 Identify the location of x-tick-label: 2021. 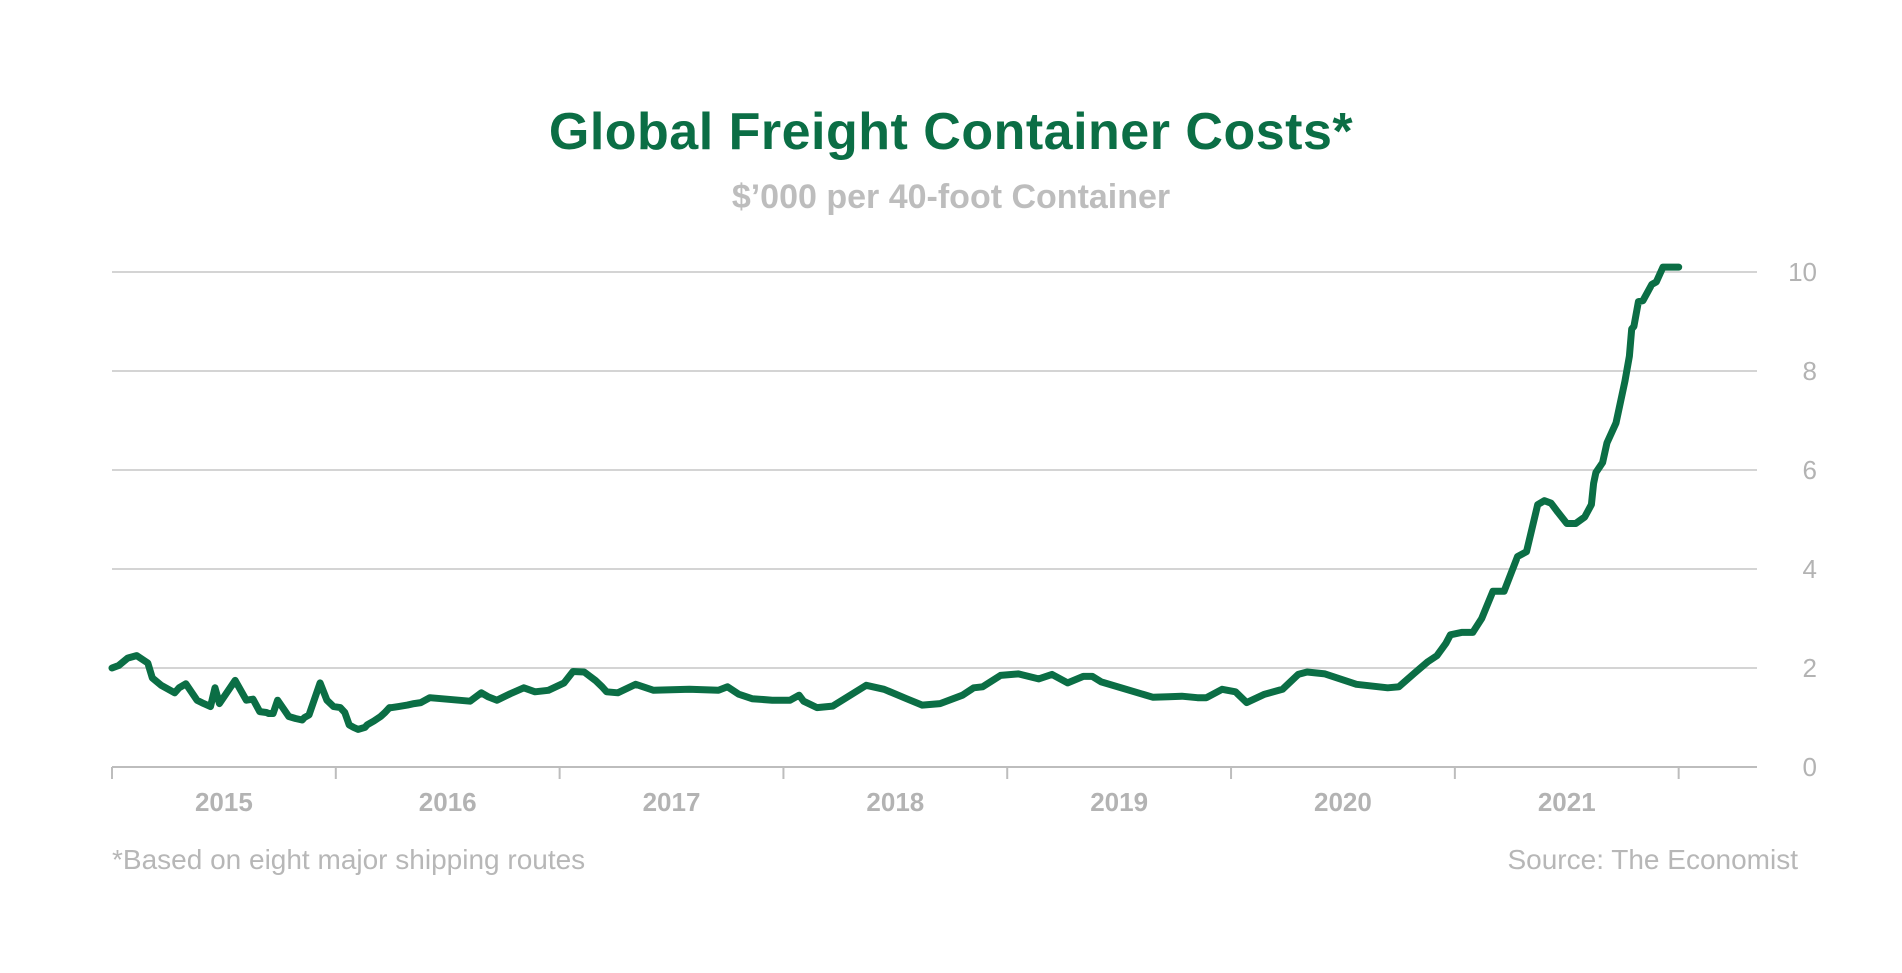
(1567, 802).